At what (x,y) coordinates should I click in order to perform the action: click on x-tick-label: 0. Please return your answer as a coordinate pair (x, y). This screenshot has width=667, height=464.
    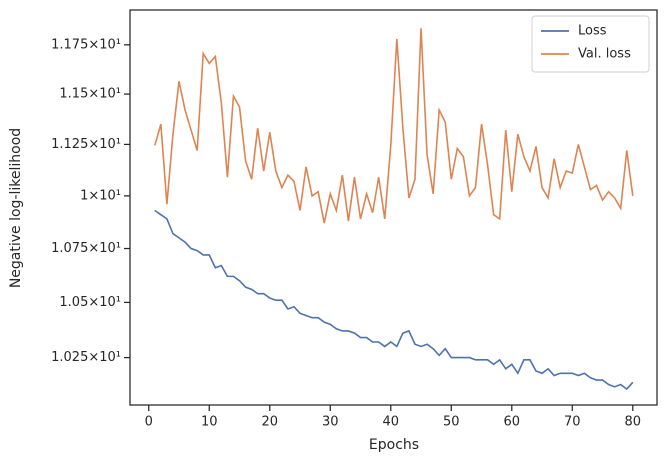
    Looking at the image, I should click on (149, 422).